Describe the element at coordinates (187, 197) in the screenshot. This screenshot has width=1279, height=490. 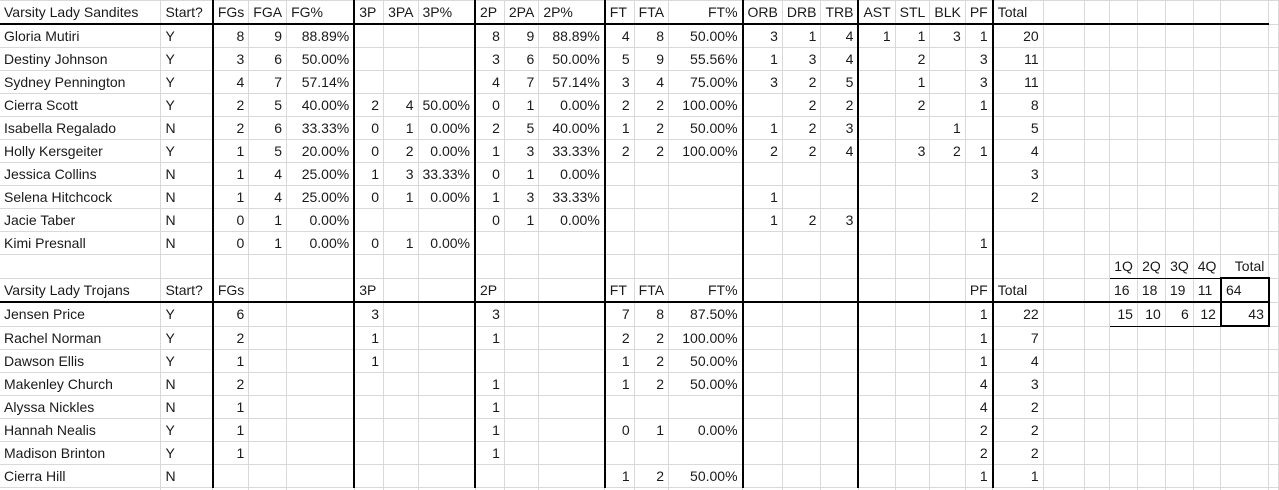
I see `stat-cell: N` at that location.